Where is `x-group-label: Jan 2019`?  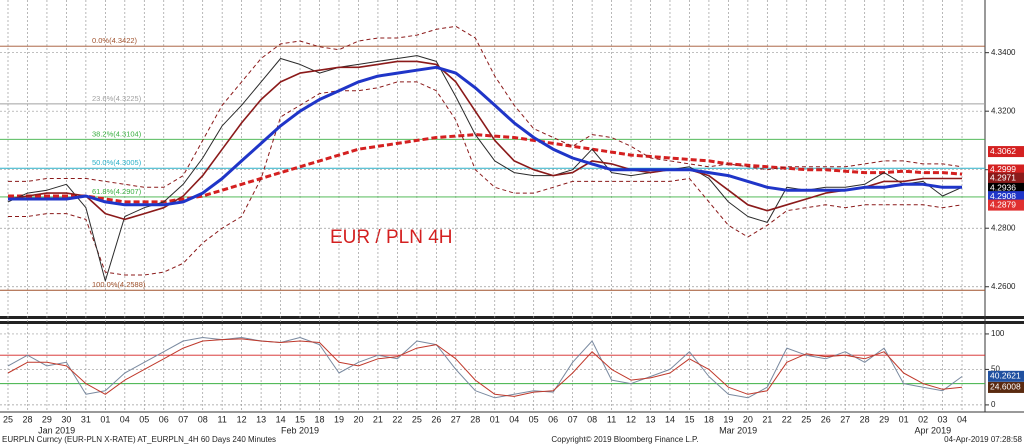
x-group-label: Jan 2019 is located at coordinates (56, 430).